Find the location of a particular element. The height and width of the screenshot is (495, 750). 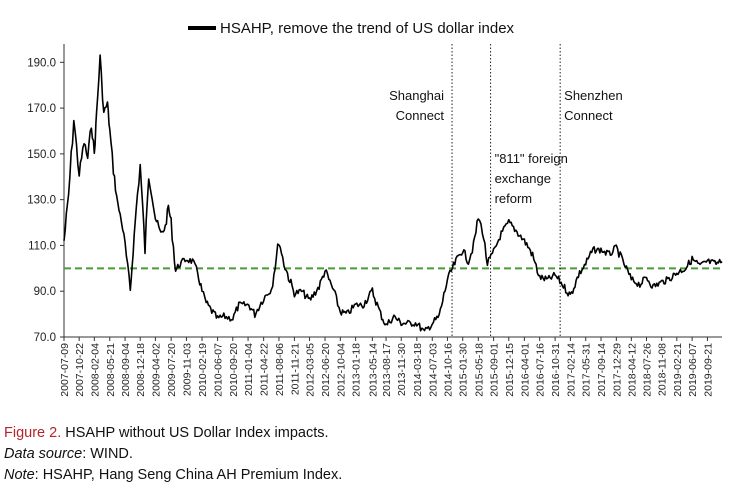

x-tick-label: 2009-07-20 is located at coordinates (172, 370).